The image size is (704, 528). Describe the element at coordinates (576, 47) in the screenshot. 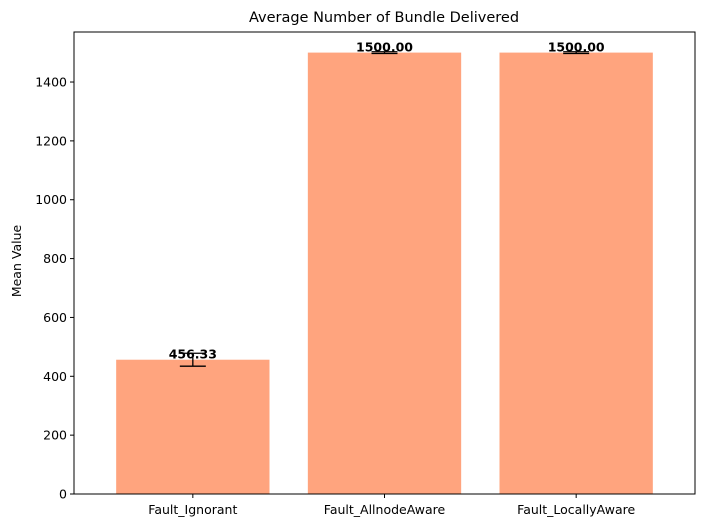

I see `data-label-2: 1500.00` at that location.